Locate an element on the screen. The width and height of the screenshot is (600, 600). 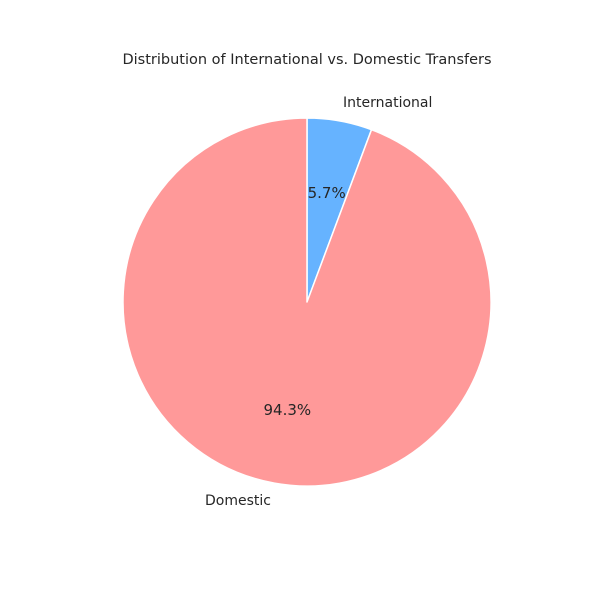
slice-label-international: International is located at coordinates (387, 103).